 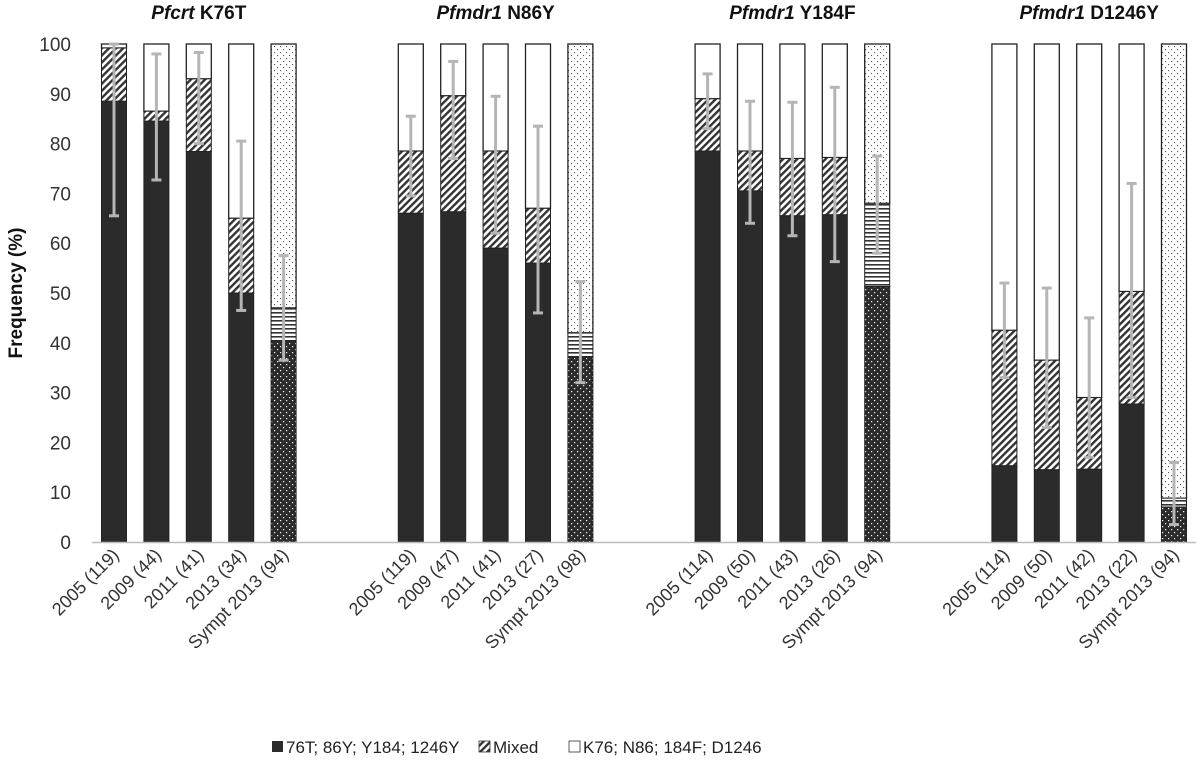 What do you see at coordinates (60, 344) in the screenshot?
I see `y-tick-label: 40` at bounding box center [60, 344].